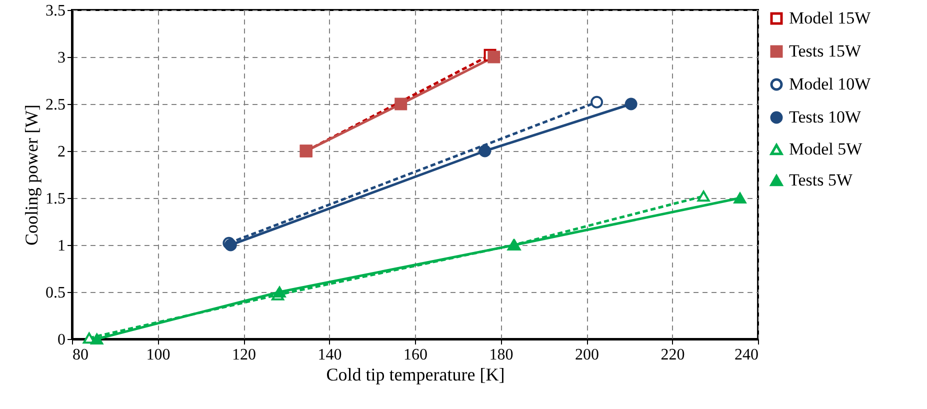  What do you see at coordinates (56, 11) in the screenshot?
I see `y-tick-label: 3.5` at bounding box center [56, 11].